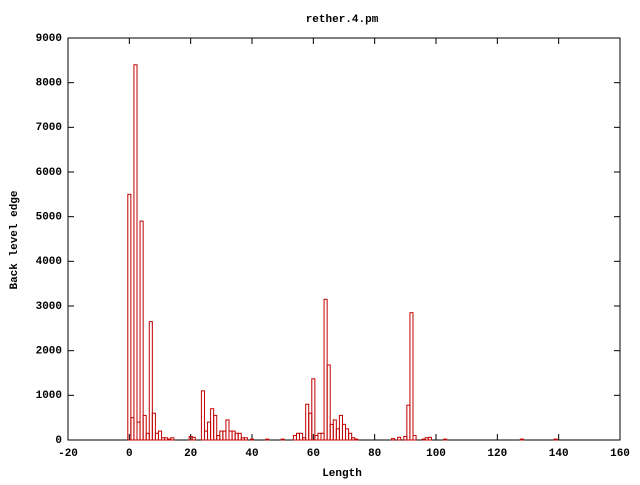 The image size is (640, 485). I want to click on y-tick-label: 8000, so click(49, 84).